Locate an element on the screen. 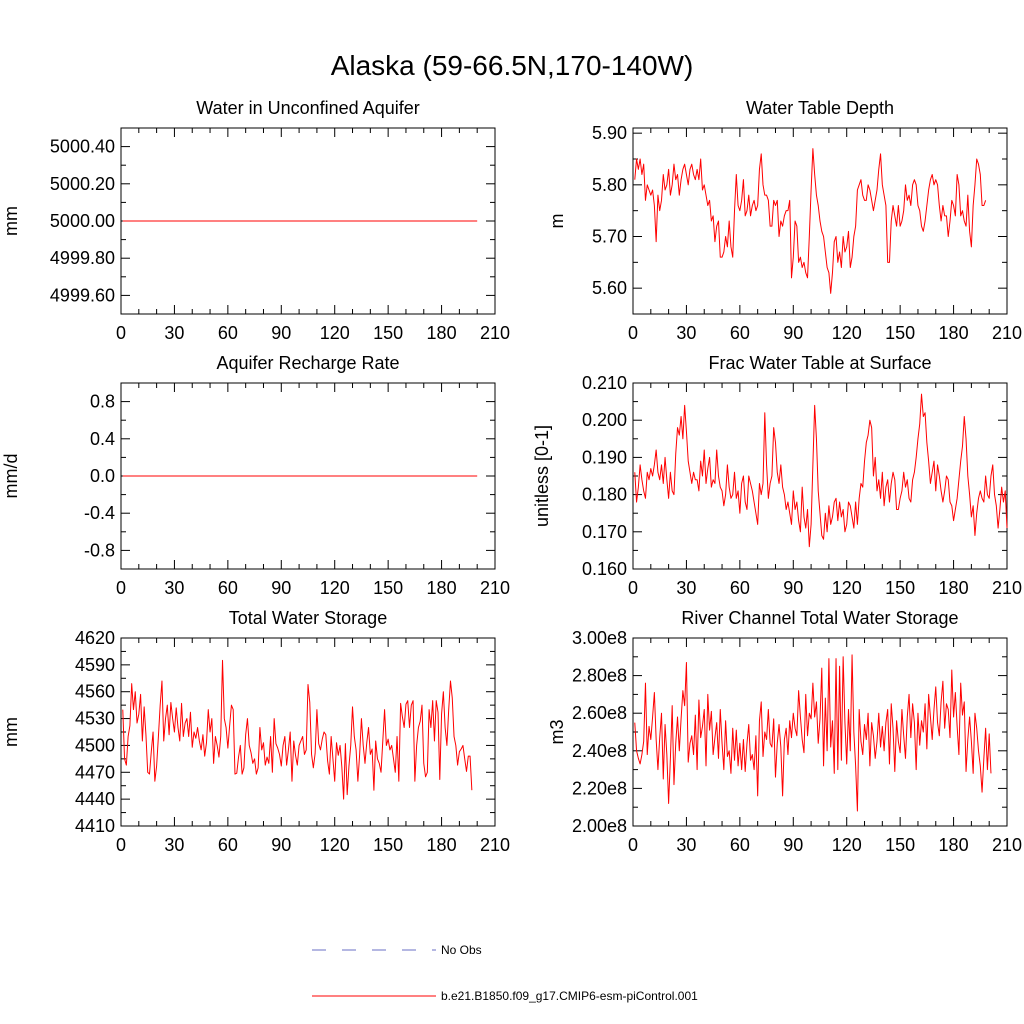 The width and height of the screenshot is (1024, 1024). y-tick-label: 0.180 is located at coordinates (604, 495).